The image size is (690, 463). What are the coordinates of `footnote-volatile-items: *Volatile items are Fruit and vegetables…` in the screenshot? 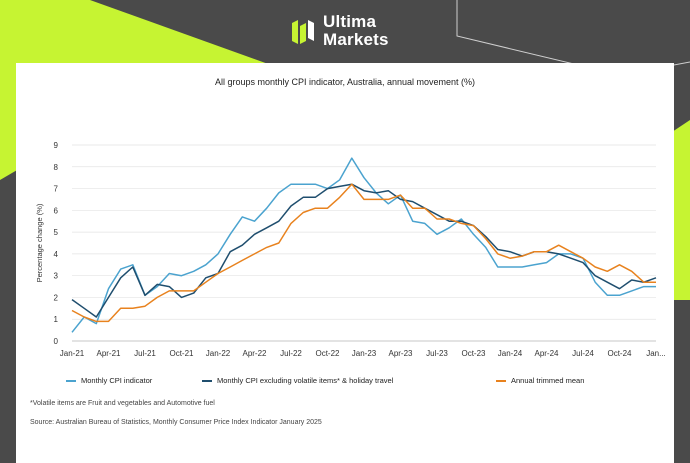 It's located at (122, 403).